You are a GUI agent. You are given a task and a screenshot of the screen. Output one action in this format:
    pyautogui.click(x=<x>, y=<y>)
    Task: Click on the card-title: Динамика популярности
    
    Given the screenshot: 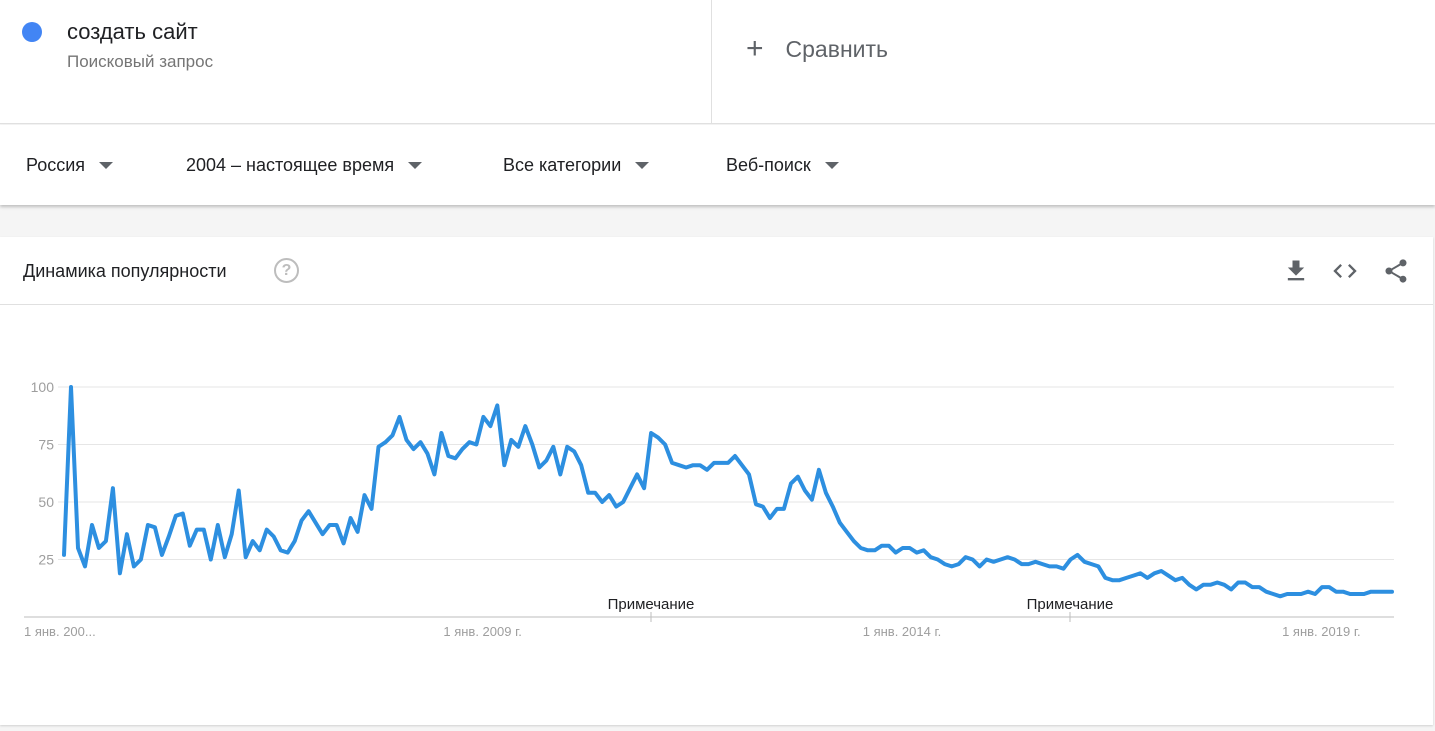 What is the action you would take?
    pyautogui.click(x=125, y=271)
    